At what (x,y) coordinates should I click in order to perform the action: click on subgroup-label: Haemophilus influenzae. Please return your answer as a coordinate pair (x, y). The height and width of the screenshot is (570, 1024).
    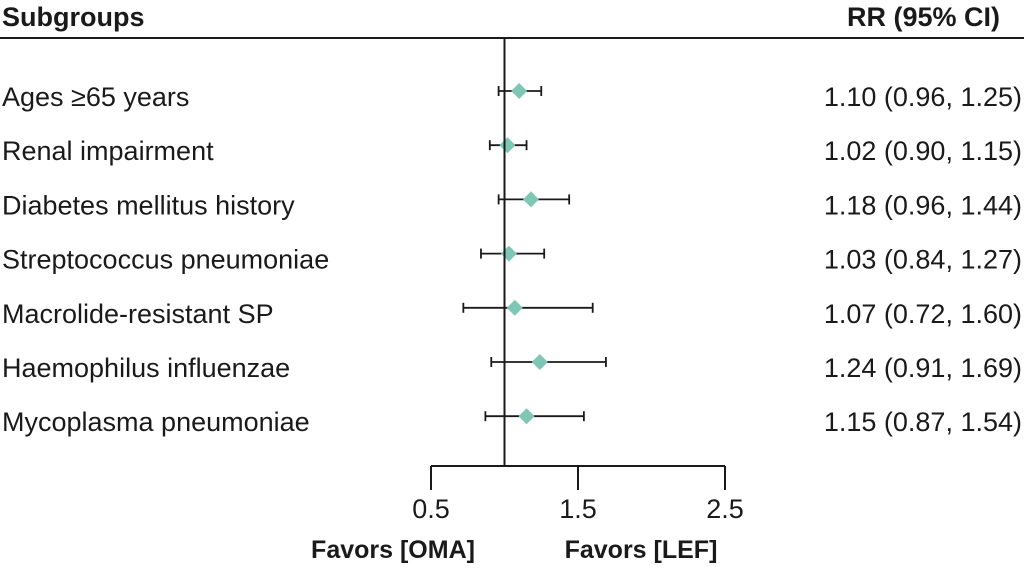
    Looking at the image, I should click on (146, 368).